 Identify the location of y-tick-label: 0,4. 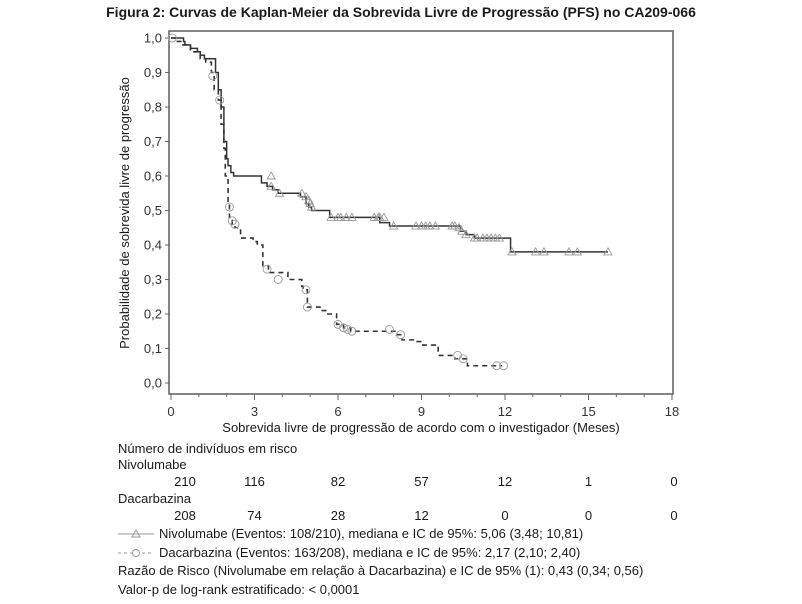
(153, 245).